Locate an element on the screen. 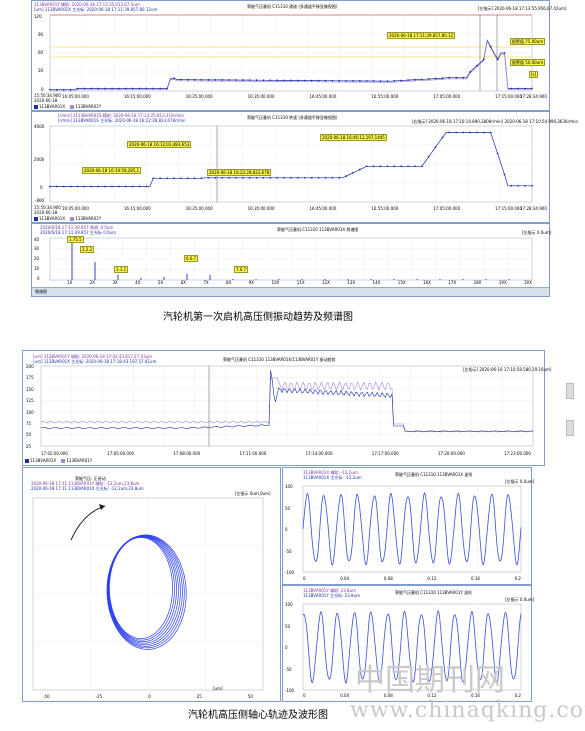 The image size is (585, 731). right-readout: [左指示 0um,0um] is located at coordinates (253, 493).